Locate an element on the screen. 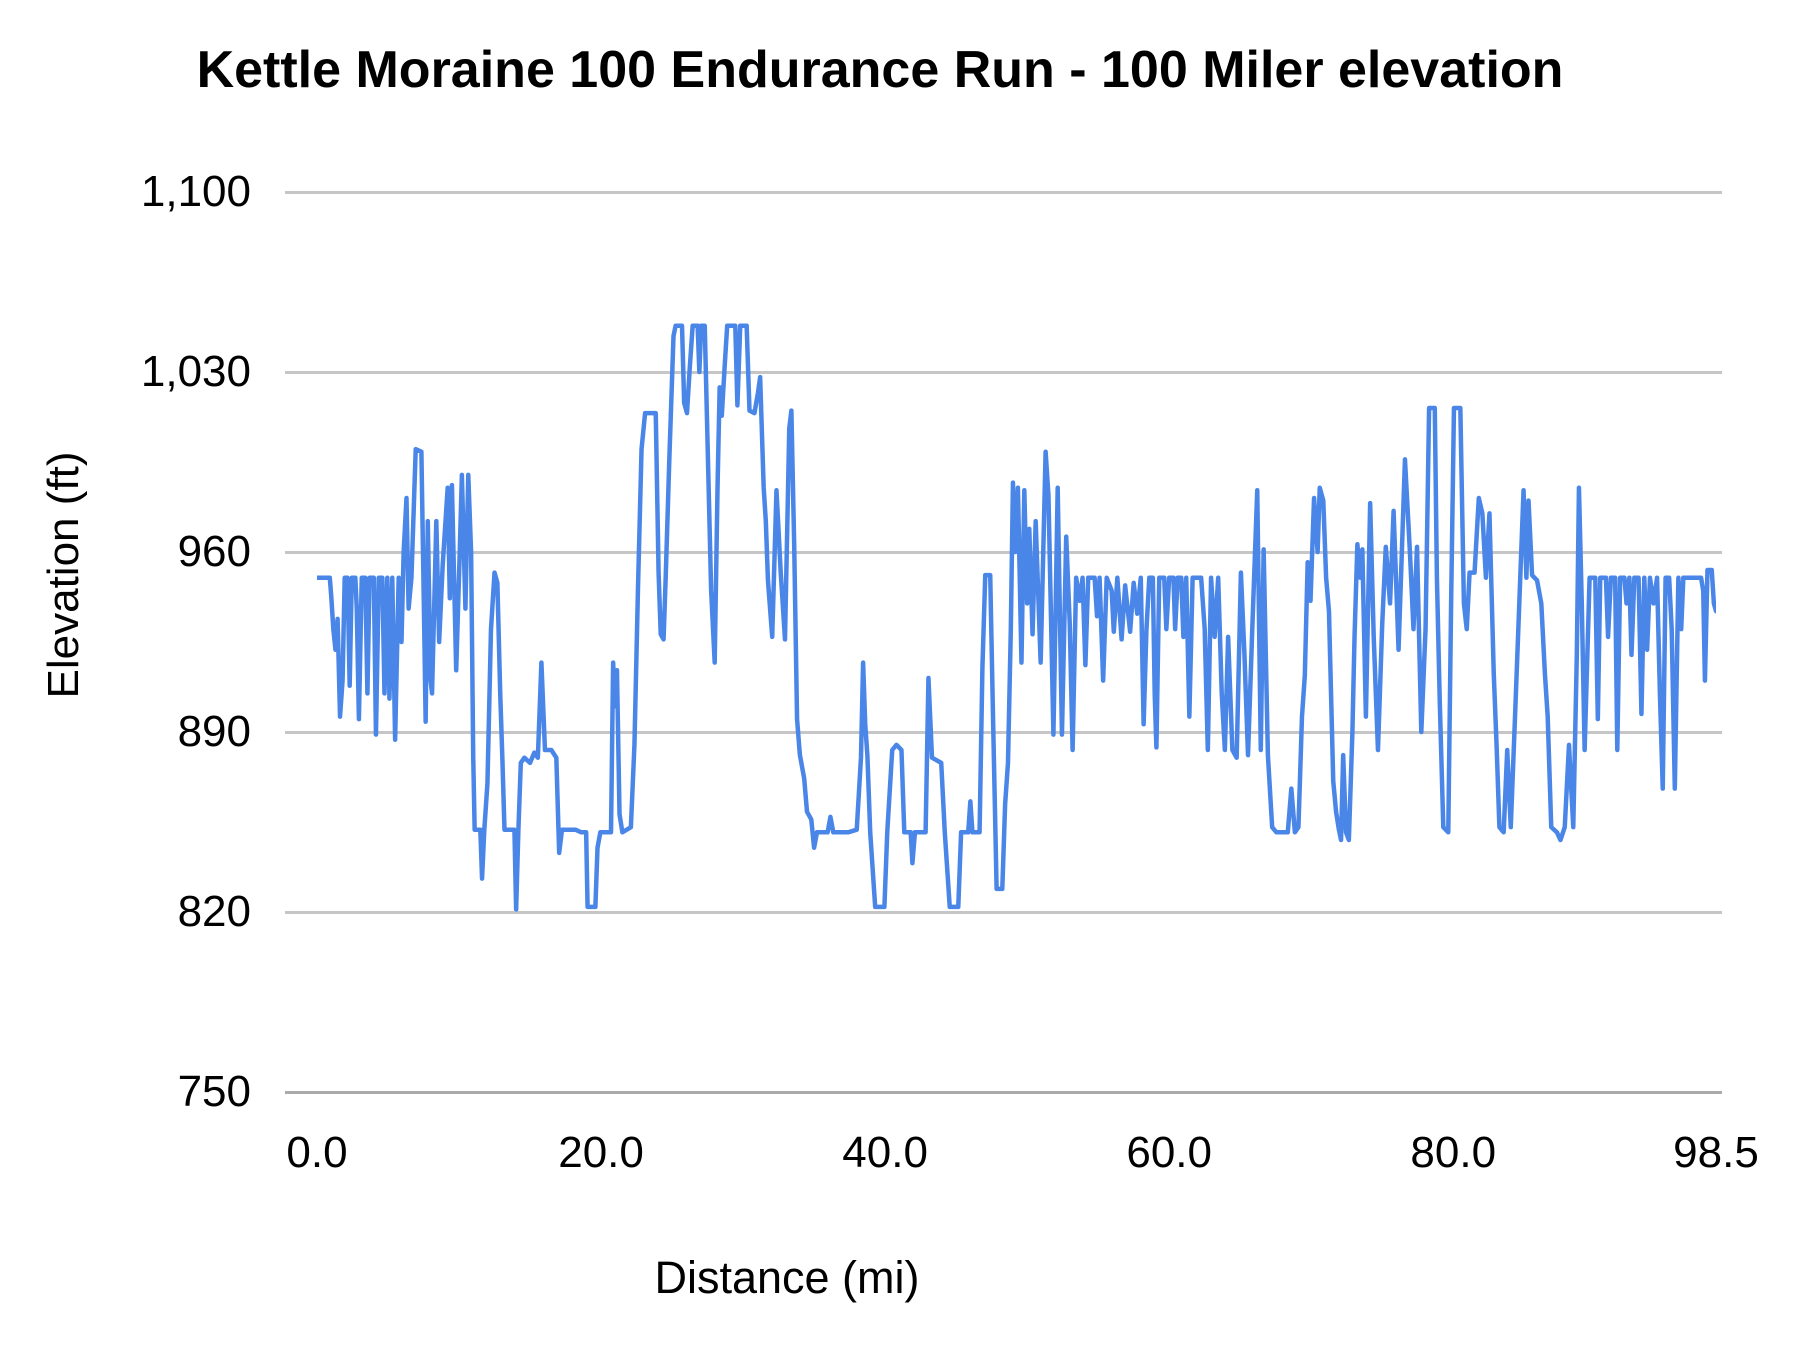 This screenshot has height=1350, width=1800. x-tick-40: 40.0 is located at coordinates (885, 1152).